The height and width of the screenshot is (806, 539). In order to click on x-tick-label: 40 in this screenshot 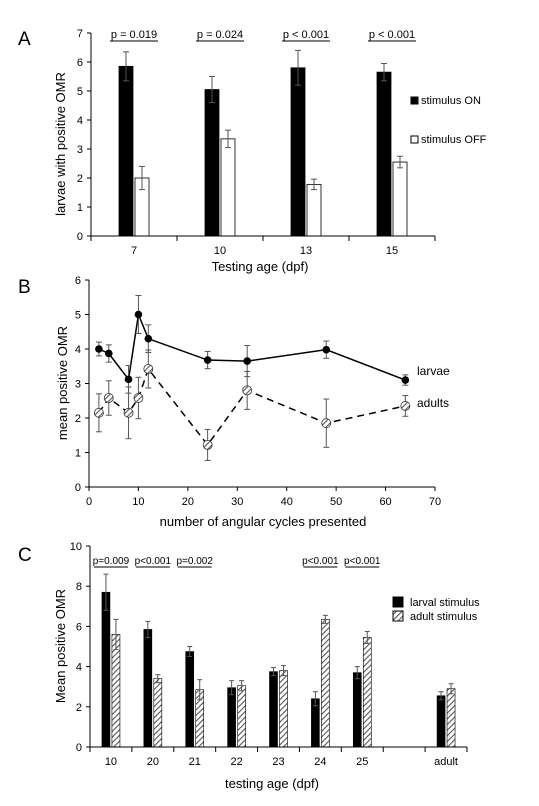, I will do `click(287, 502)`.